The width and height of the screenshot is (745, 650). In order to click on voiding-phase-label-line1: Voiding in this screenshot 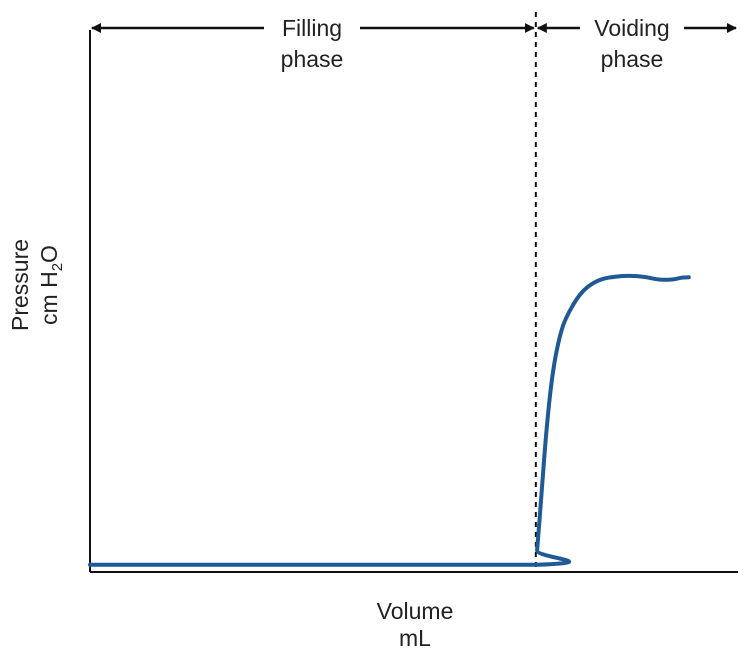, I will do `click(631, 28)`.